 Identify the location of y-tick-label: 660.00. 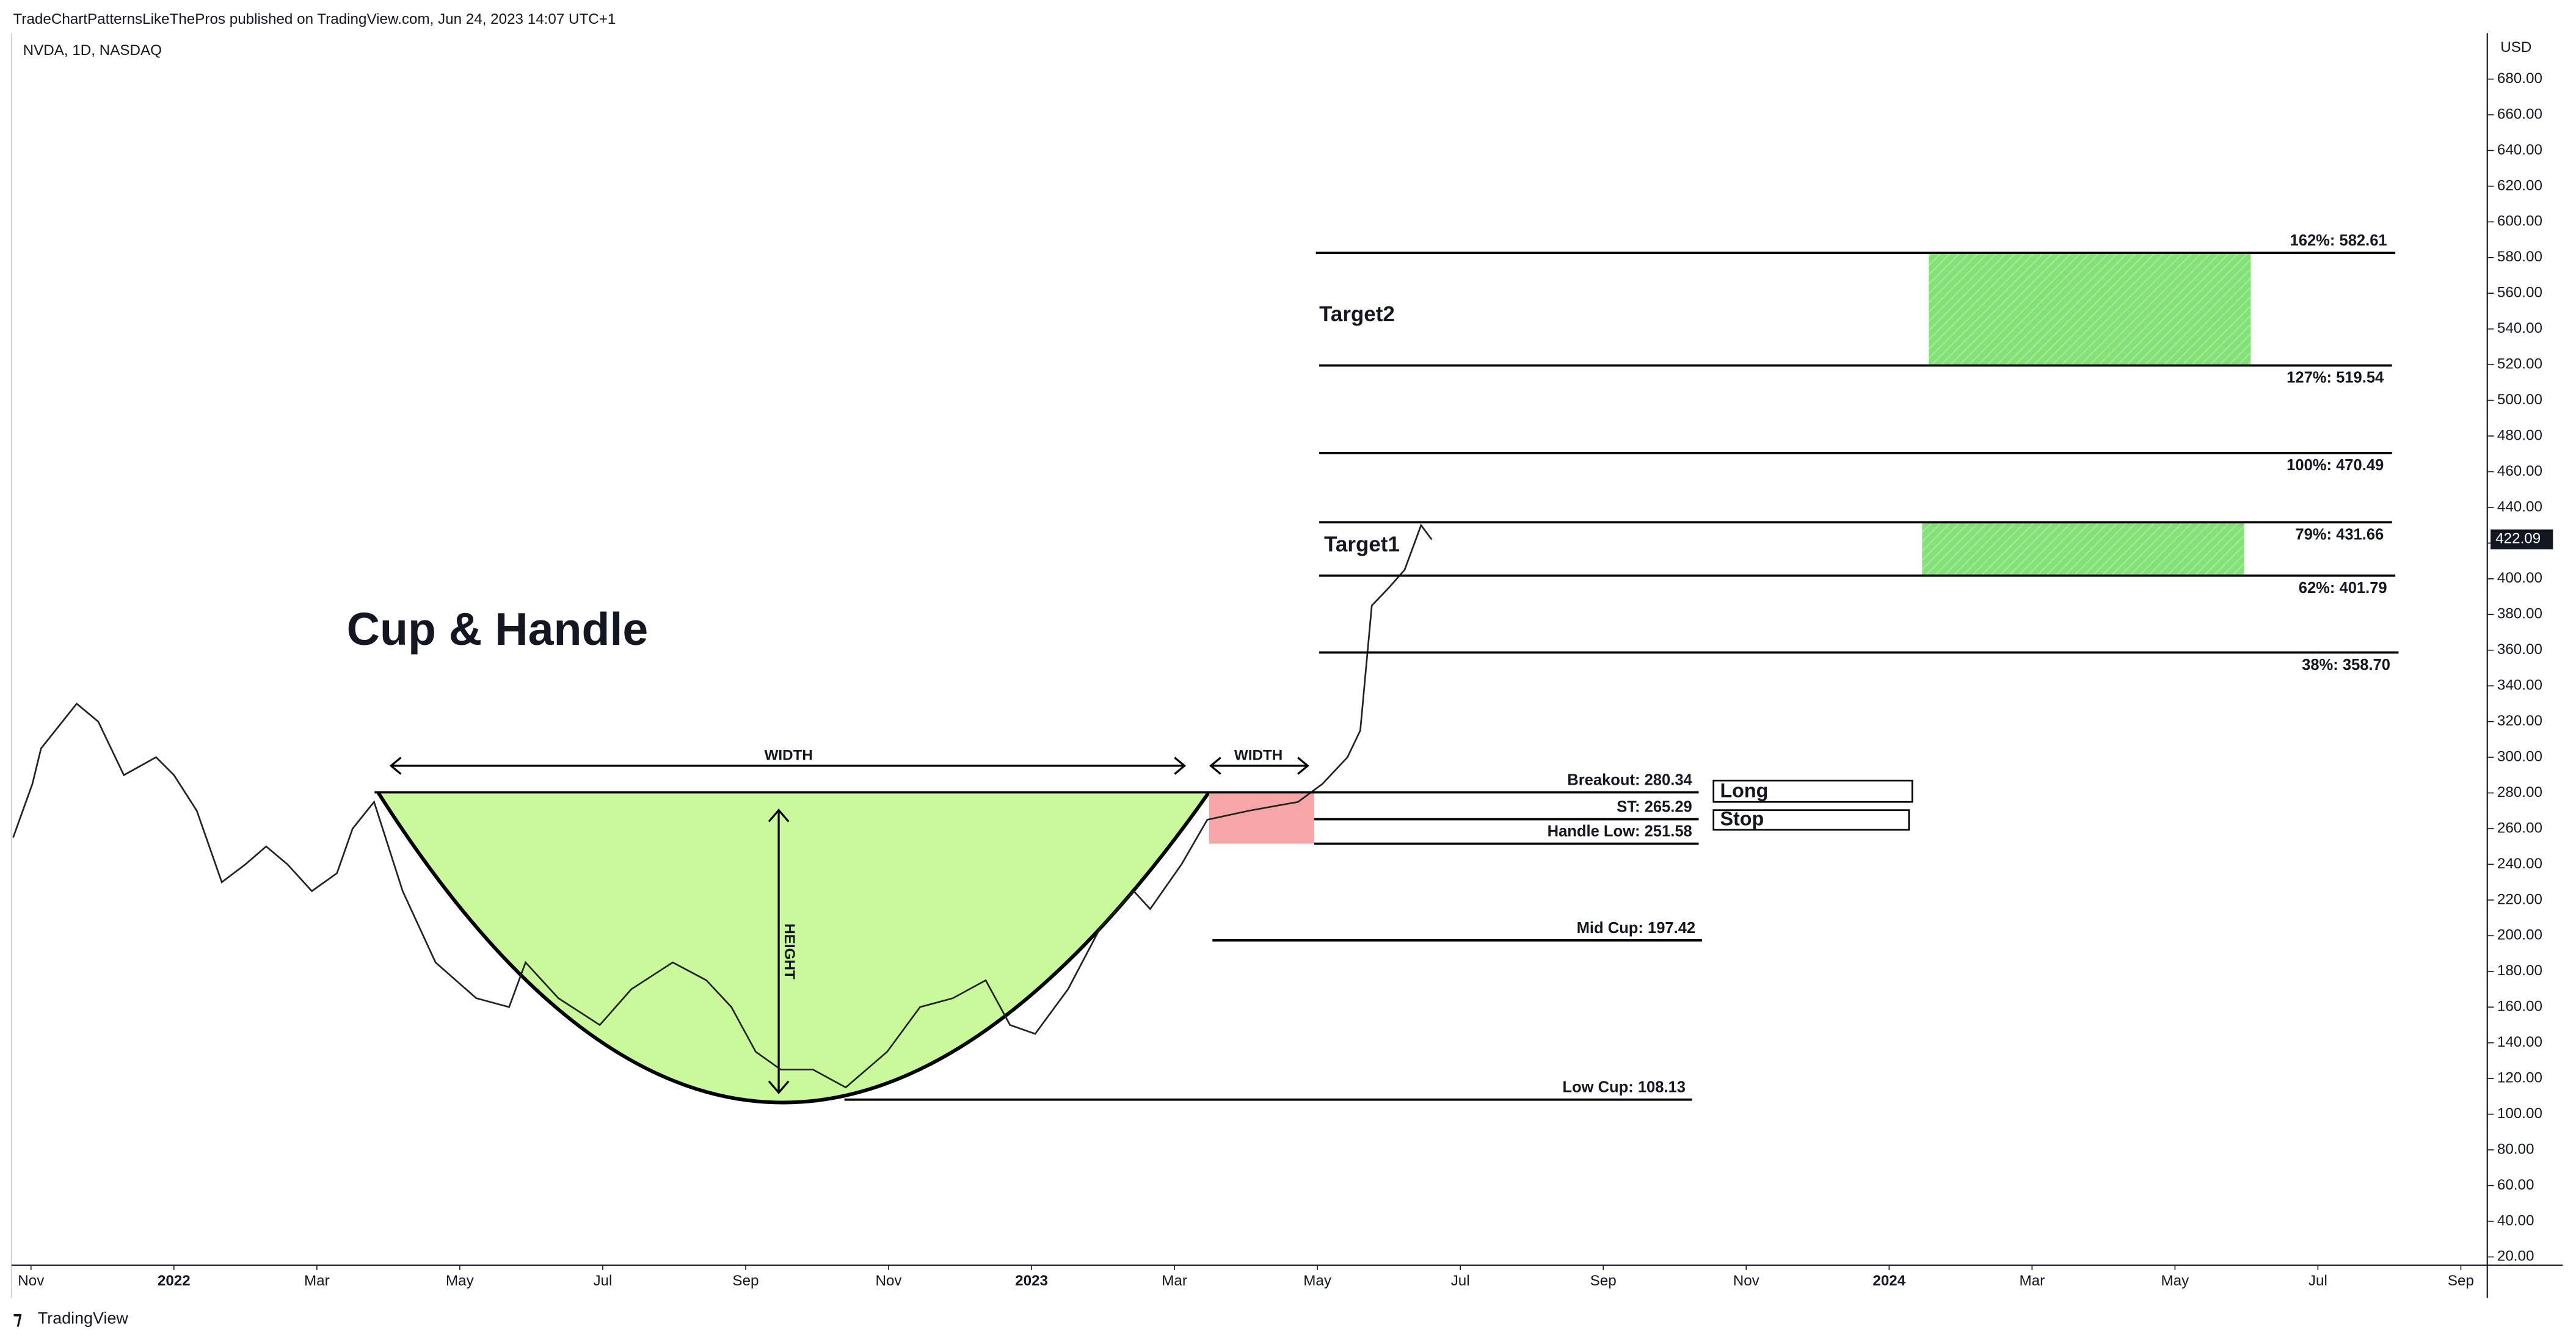
(2519, 114).